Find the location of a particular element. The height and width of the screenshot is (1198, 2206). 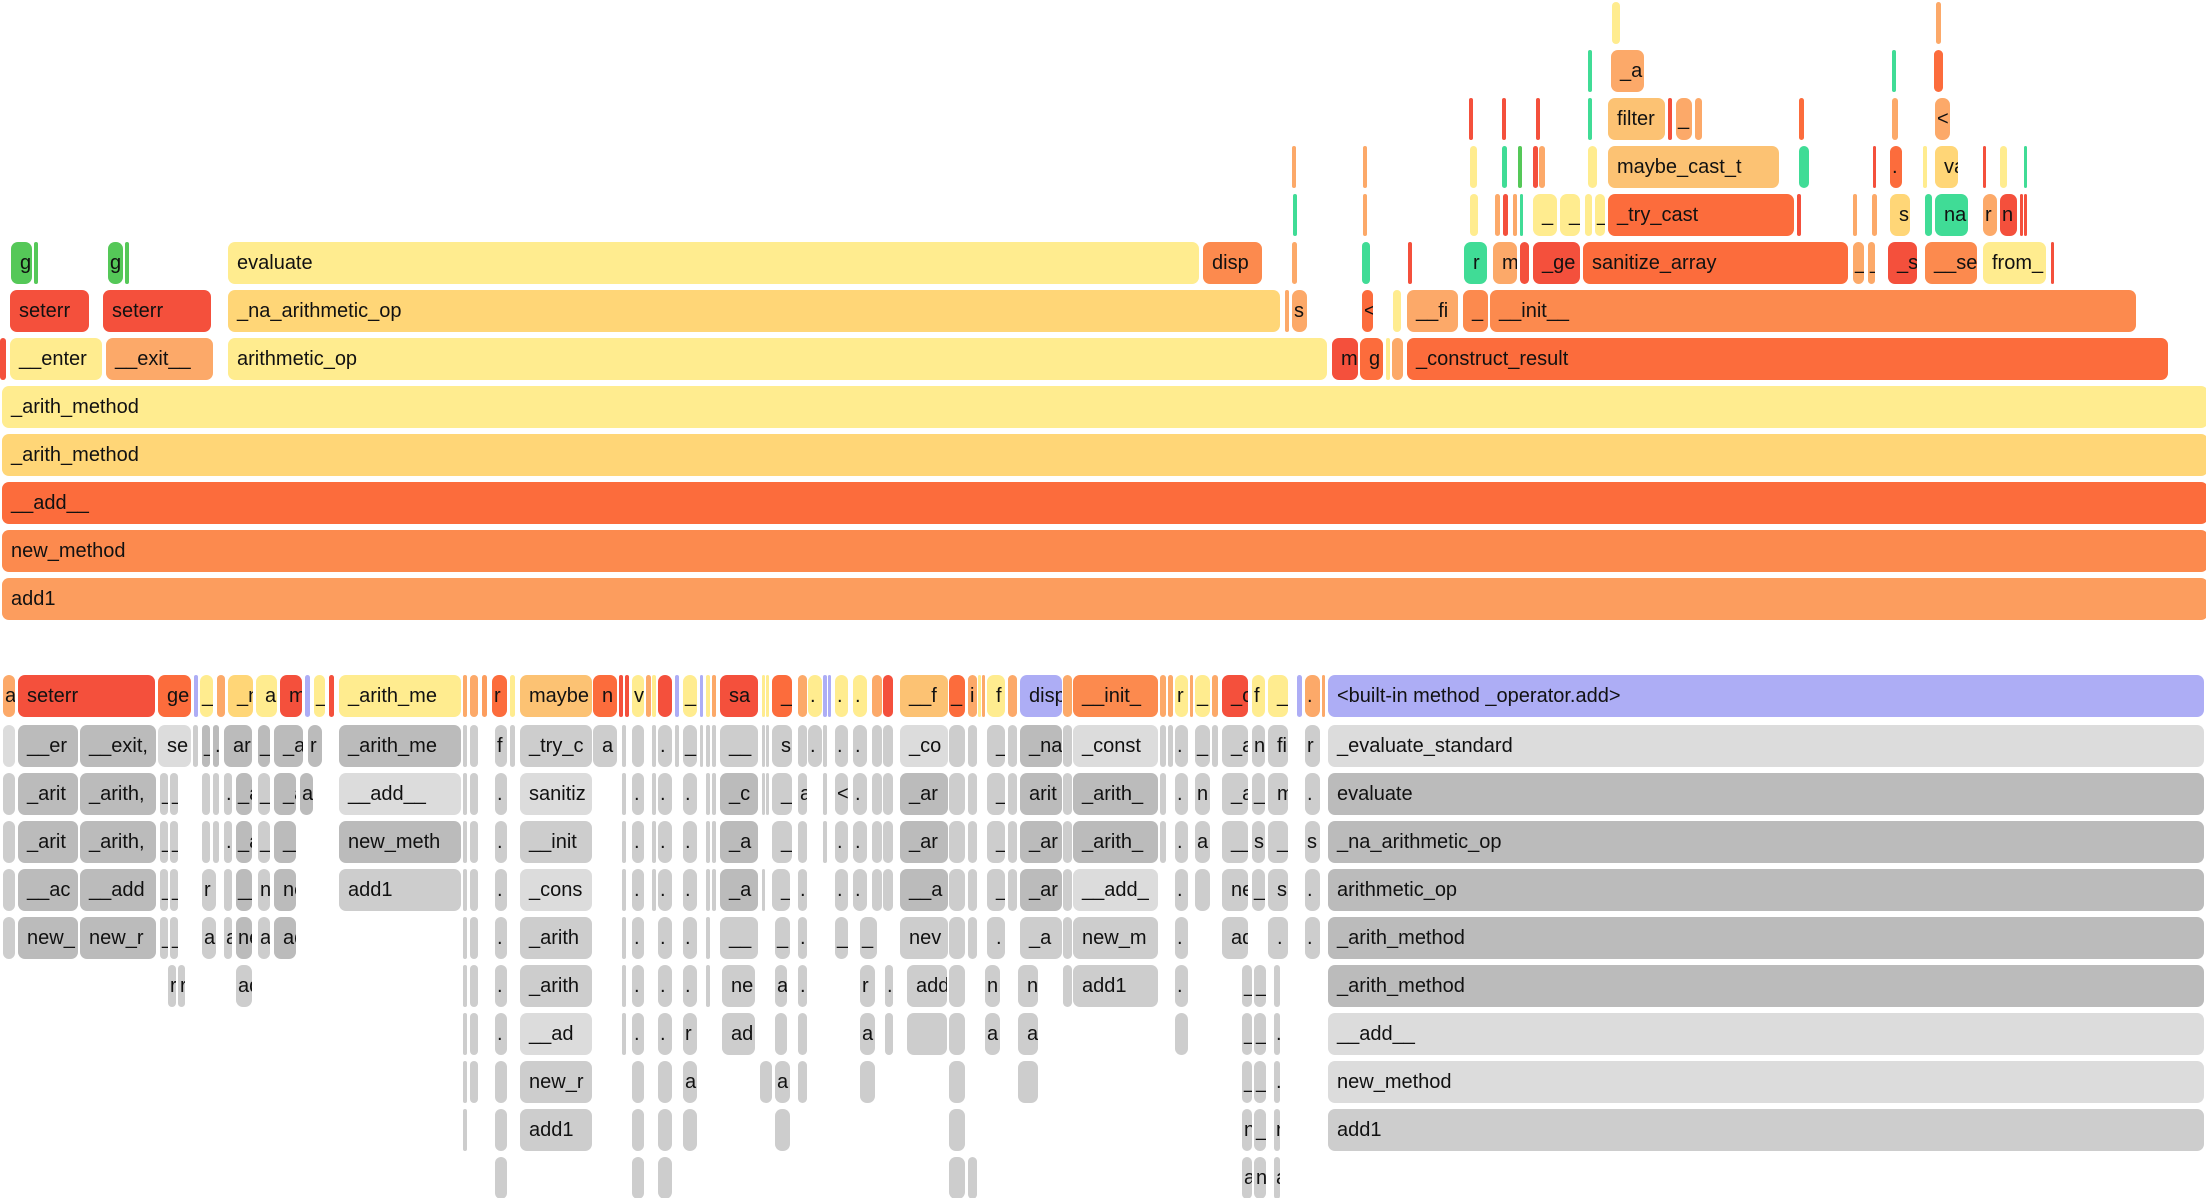

frame-bar: _arith, is located at coordinates (118, 794).